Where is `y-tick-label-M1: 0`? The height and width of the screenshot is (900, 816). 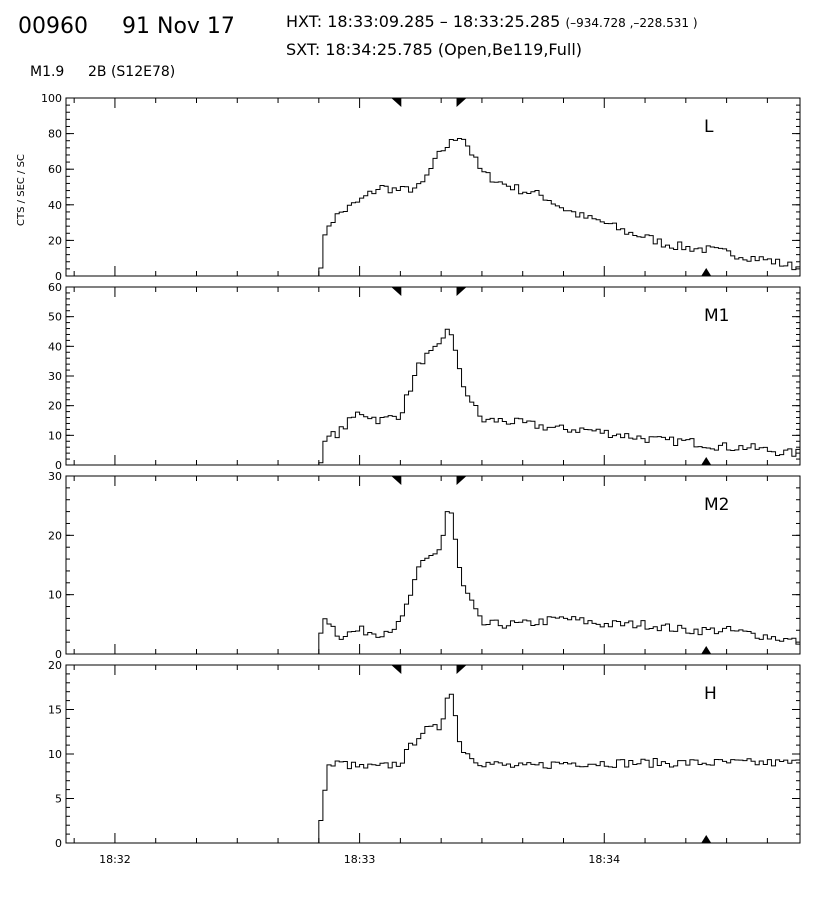
y-tick-label-M1: 0 is located at coordinates (58, 465).